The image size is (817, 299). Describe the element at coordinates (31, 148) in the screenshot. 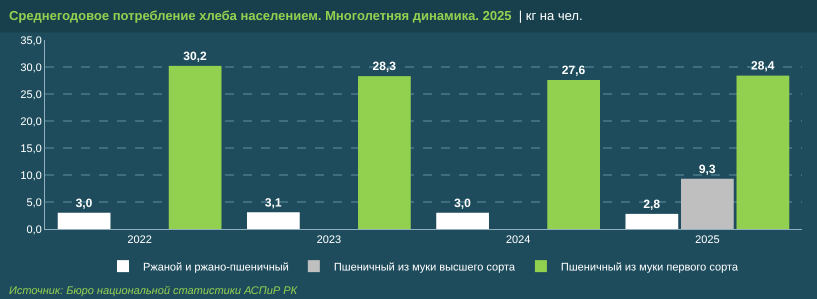

I see `y-tick-label: 15,0` at that location.